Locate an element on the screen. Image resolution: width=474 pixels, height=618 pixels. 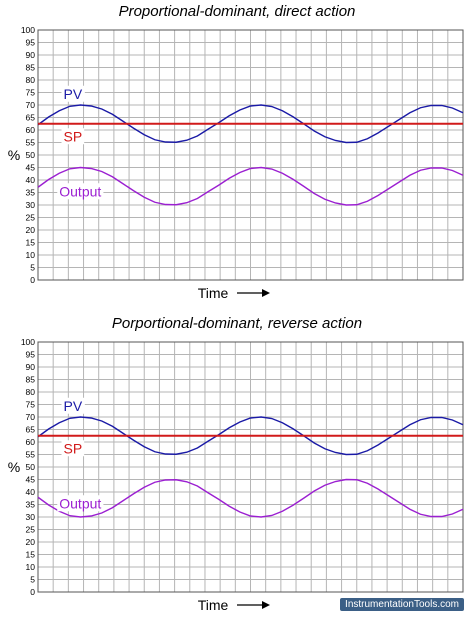
chart-1-title: Proportional-dominant, direct action is located at coordinates (237, 11).